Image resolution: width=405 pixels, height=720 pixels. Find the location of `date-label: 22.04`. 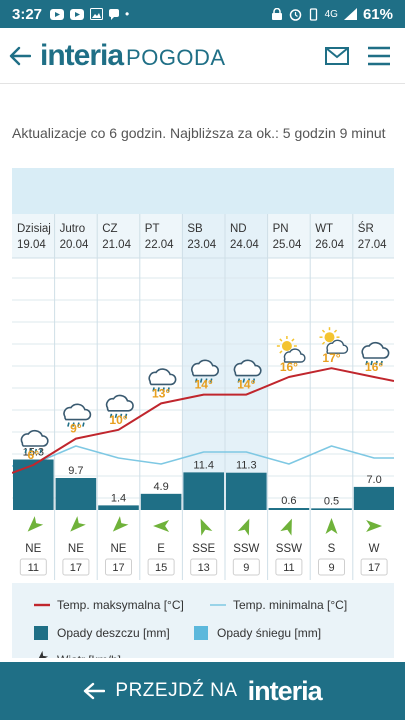

date-label: 22.04 is located at coordinates (159, 245).